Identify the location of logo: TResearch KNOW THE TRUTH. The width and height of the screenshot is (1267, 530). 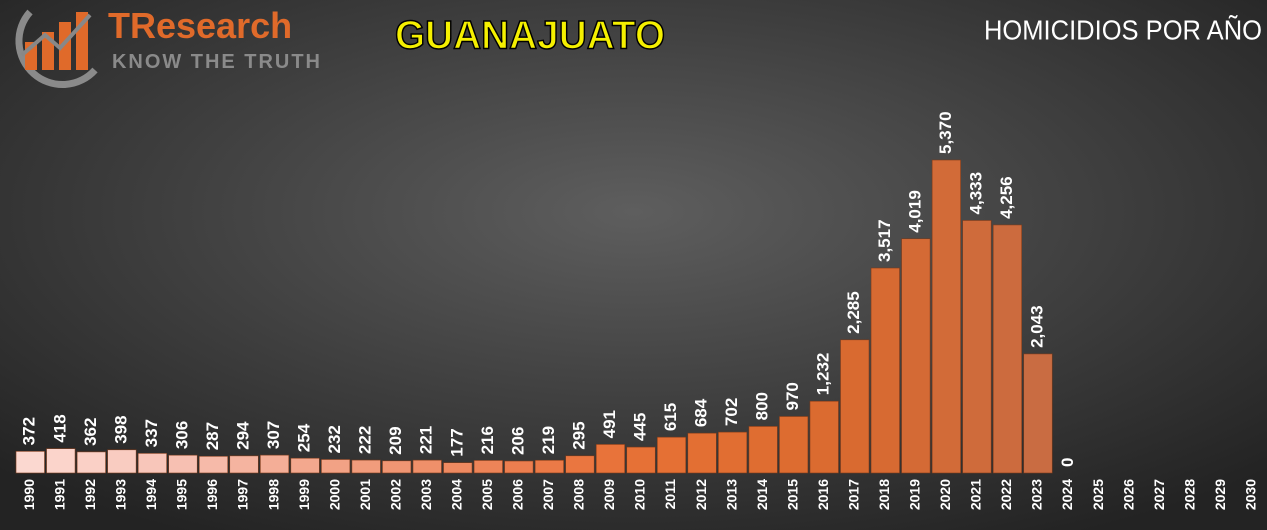
(167, 47).